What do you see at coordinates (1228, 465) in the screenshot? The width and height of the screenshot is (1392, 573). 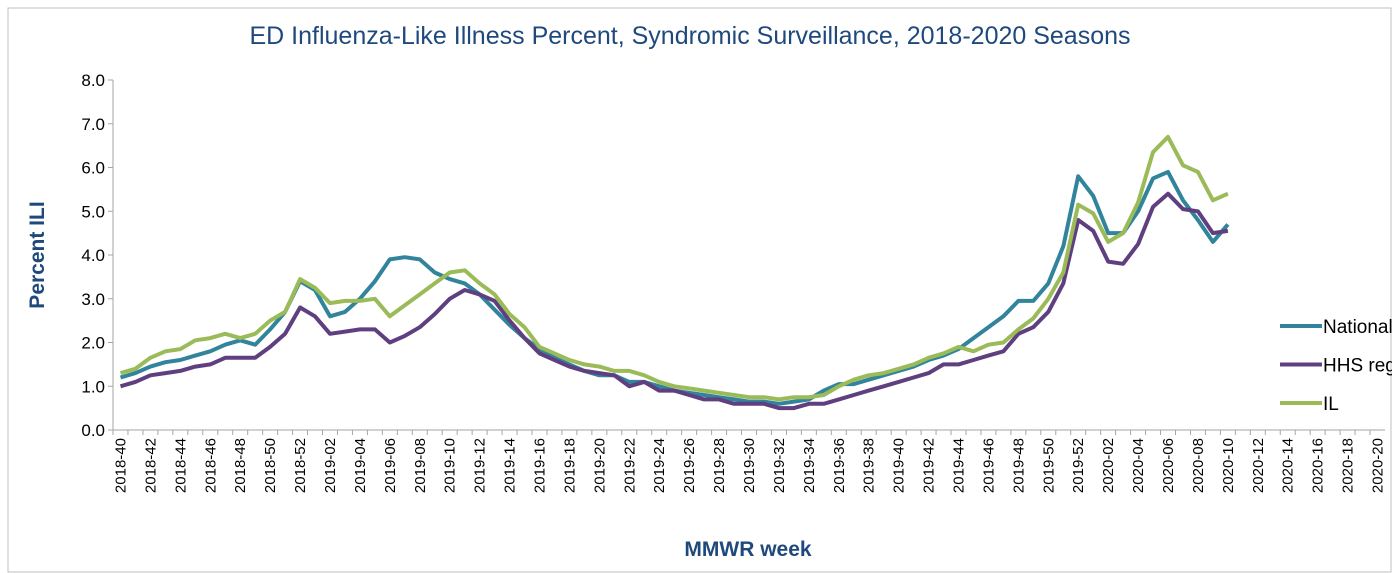 I see `x-tick-label: 2020-10` at bounding box center [1228, 465].